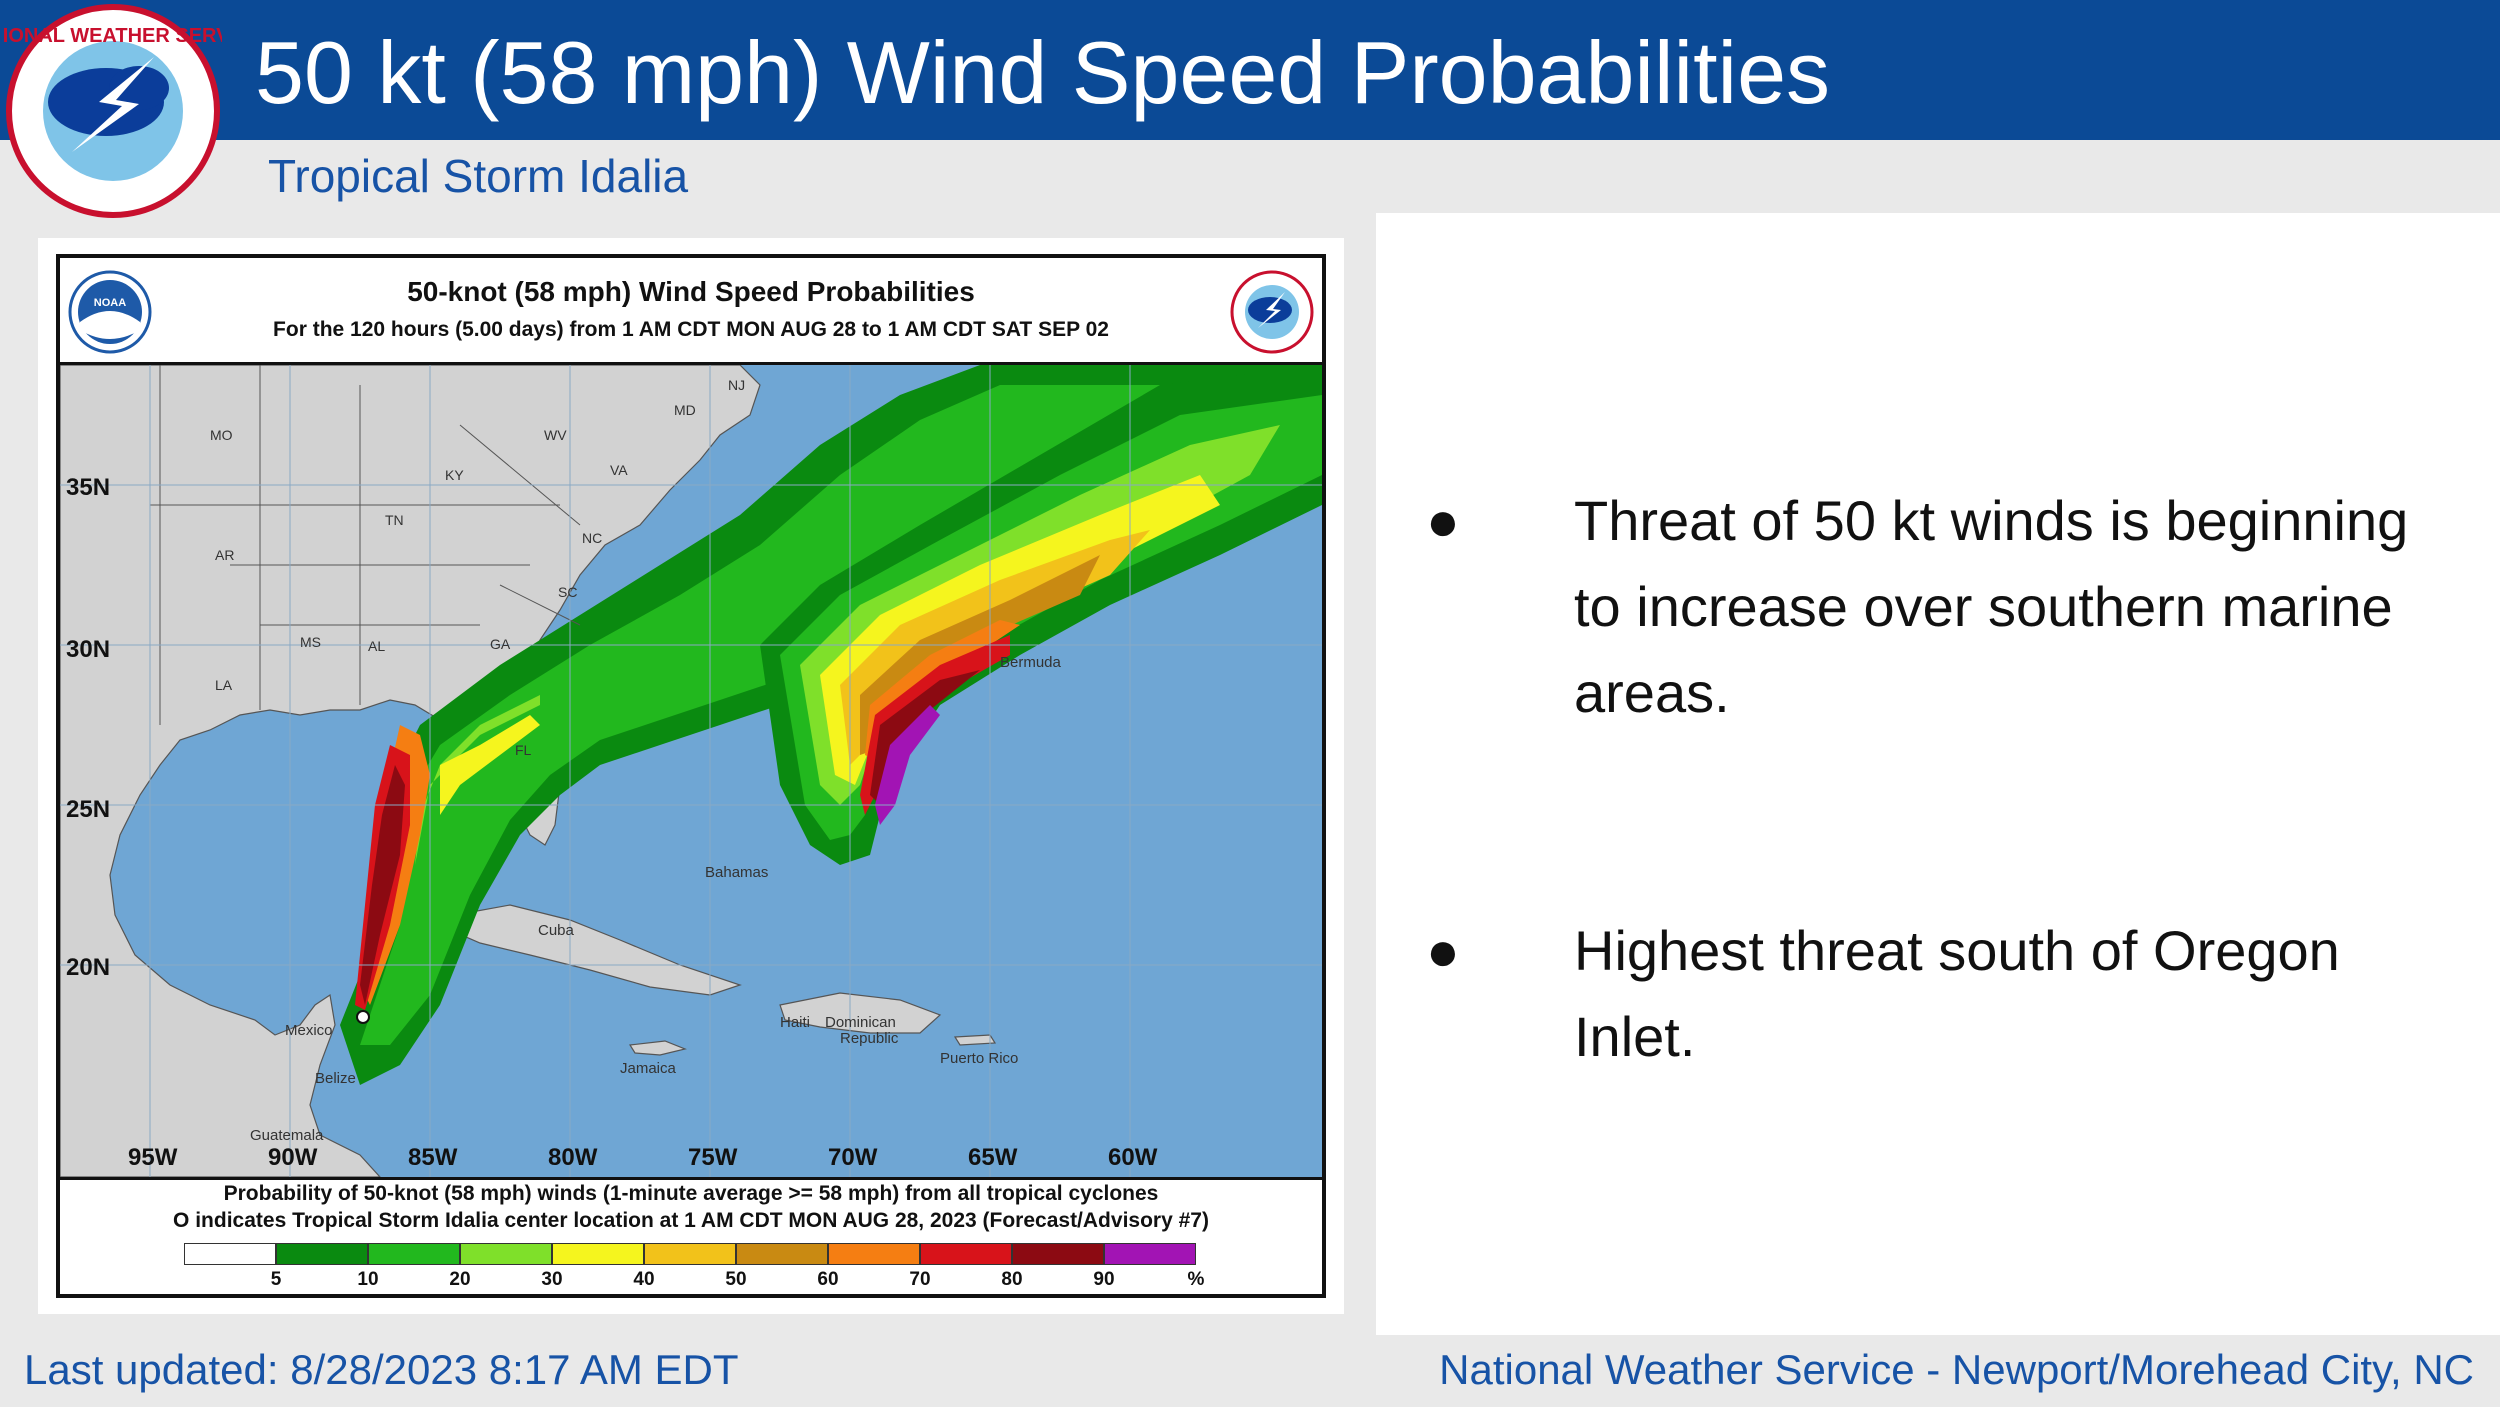 This screenshot has height=1407, width=2500. I want to click on header-bar, so click(1250, 70).